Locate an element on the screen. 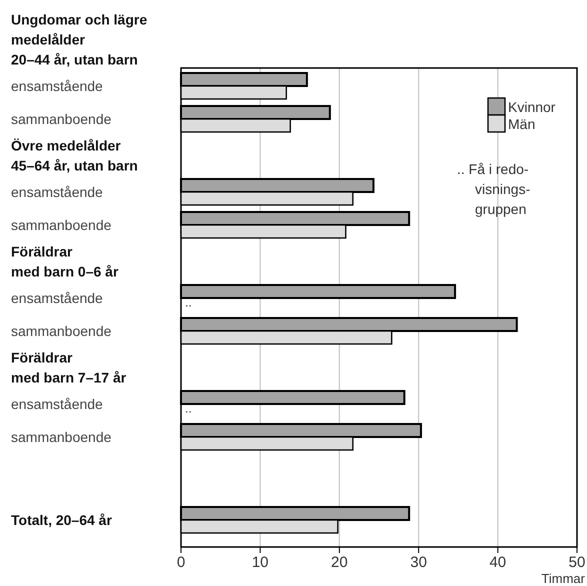 The height and width of the screenshot is (586, 587). x-axis-title: Timmar is located at coordinates (563, 578).